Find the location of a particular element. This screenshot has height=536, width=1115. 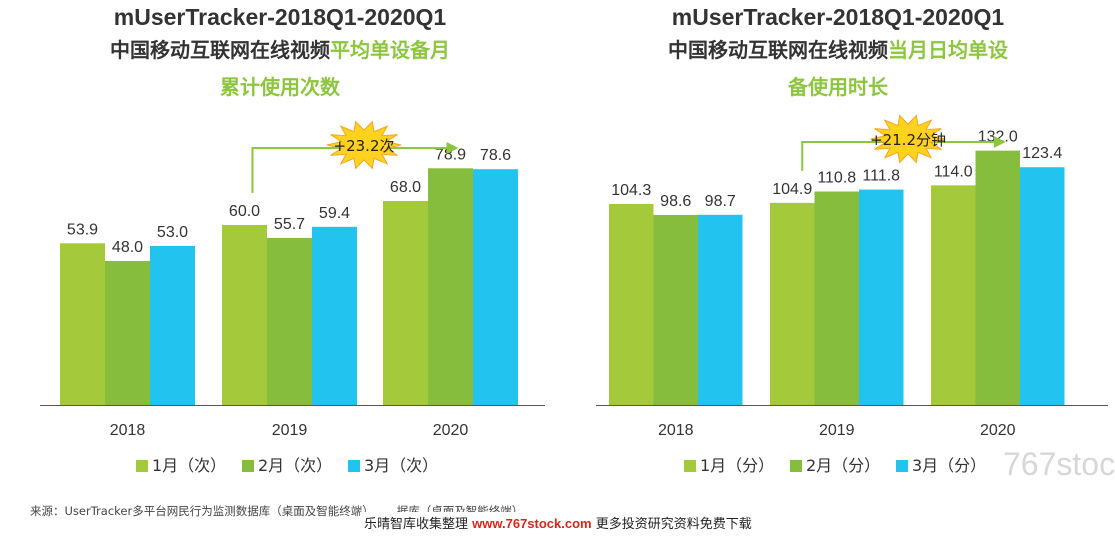

chart-title-highlight: 平均单设备月 is located at coordinates (390, 50).